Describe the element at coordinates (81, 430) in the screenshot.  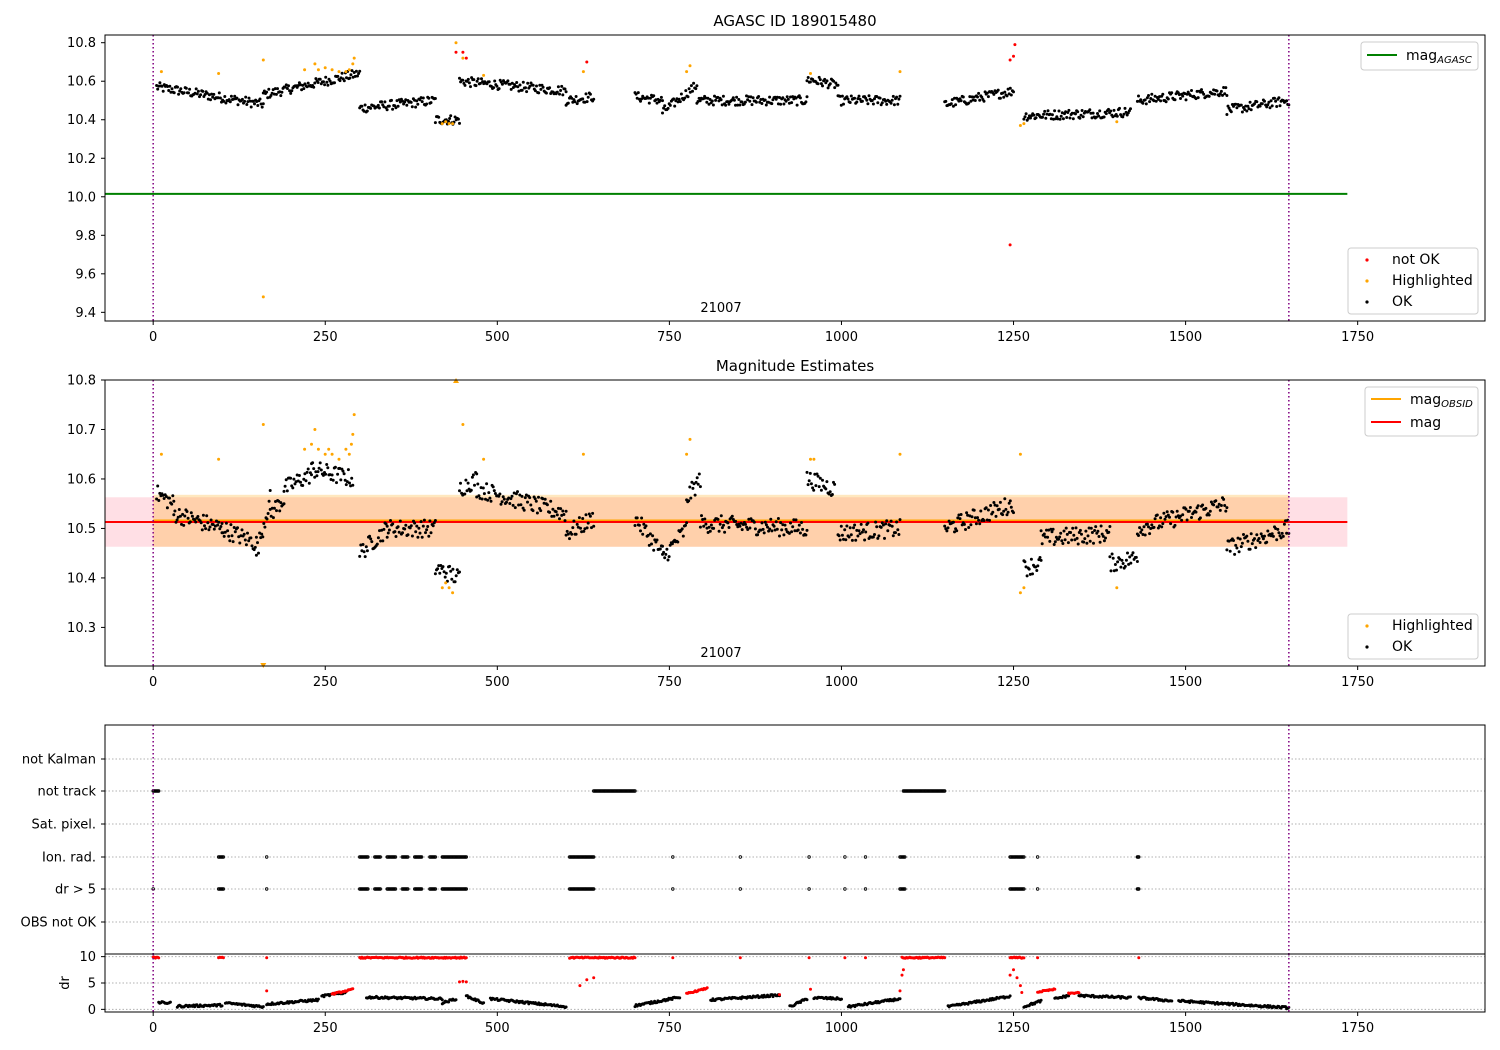
I see `magnitude-ytick-label: 10.7` at that location.